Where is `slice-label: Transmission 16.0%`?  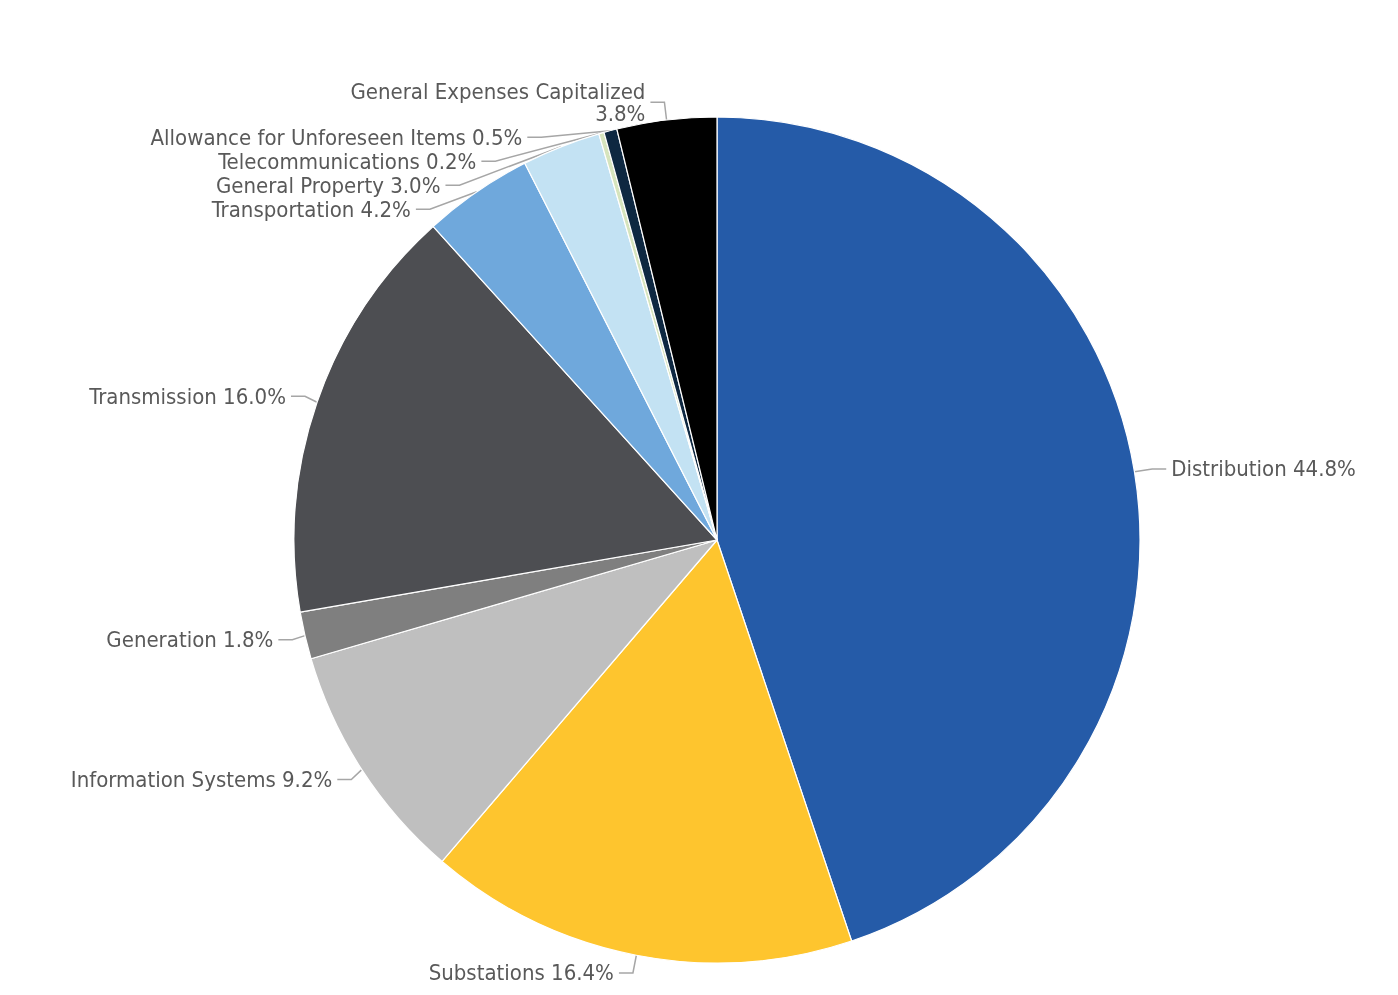 slice-label: Transmission 16.0% is located at coordinates (187, 396).